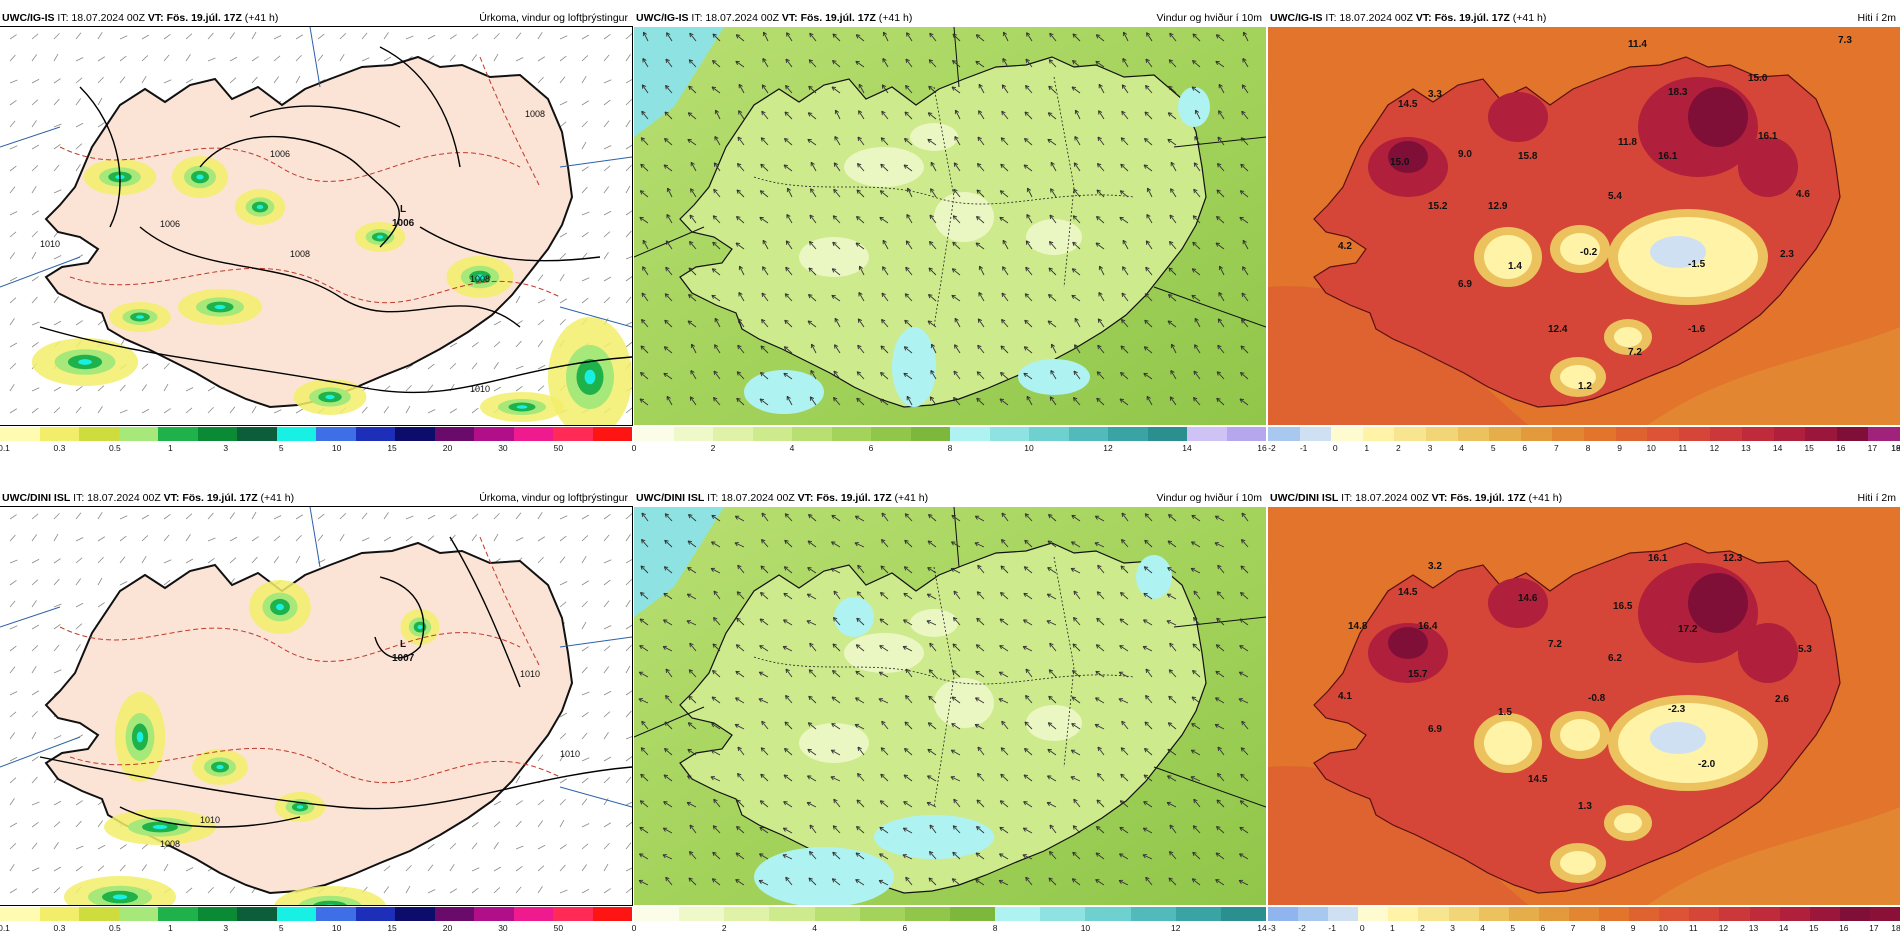 Image resolution: width=1900 pixels, height=952 pixels. I want to click on color-scale-tick: 2, so click(1422, 928).